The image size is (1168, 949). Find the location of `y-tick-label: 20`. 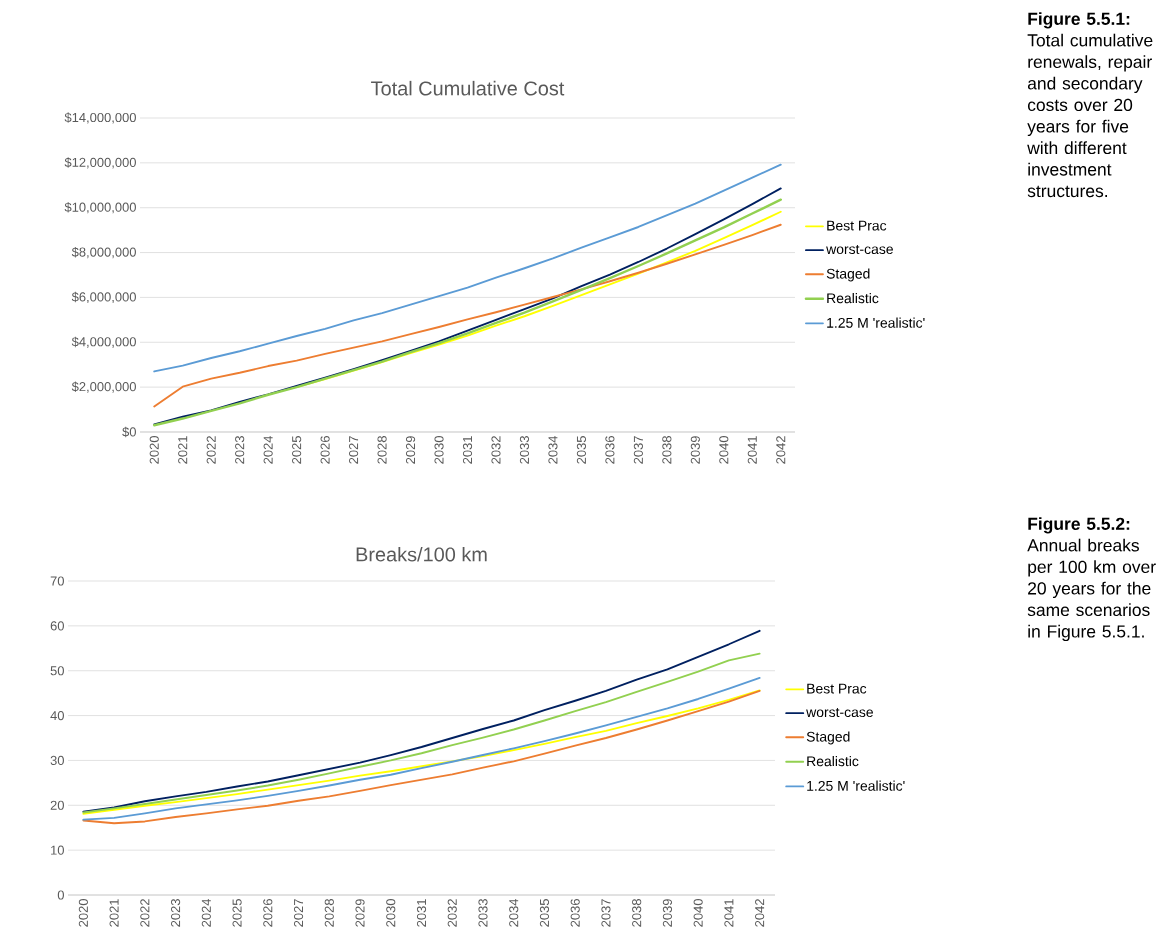

y-tick-label: 20 is located at coordinates (57, 805).